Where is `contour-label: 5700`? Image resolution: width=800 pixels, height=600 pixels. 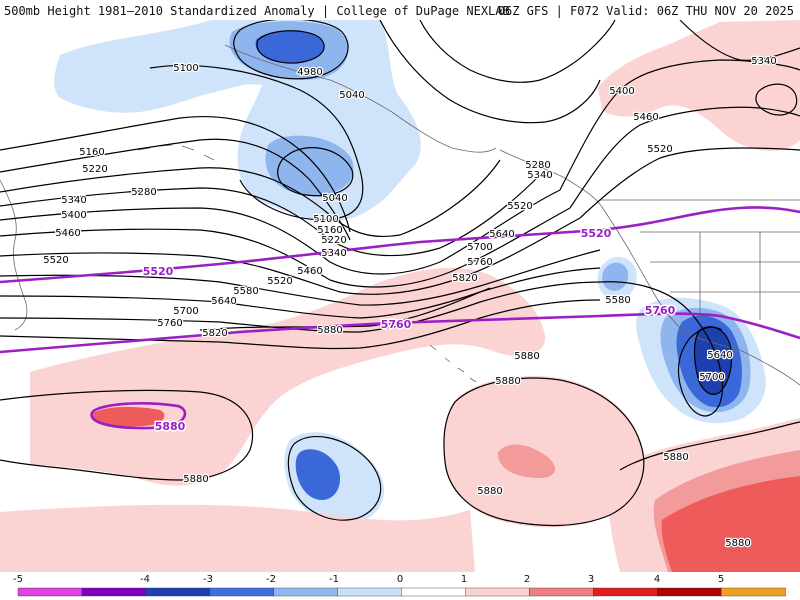 contour-label: 5700 is located at coordinates (711, 377).